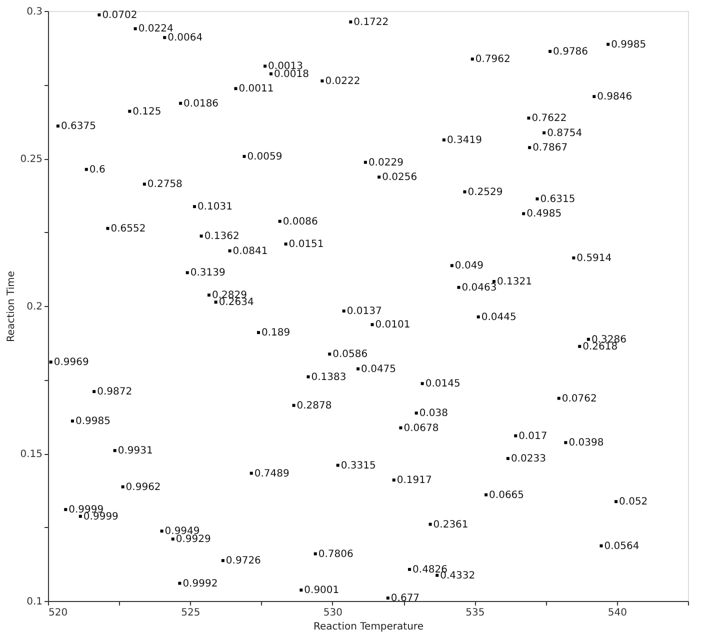 The height and width of the screenshot is (644, 705). I want to click on annotation: 0.9969, so click(71, 362).